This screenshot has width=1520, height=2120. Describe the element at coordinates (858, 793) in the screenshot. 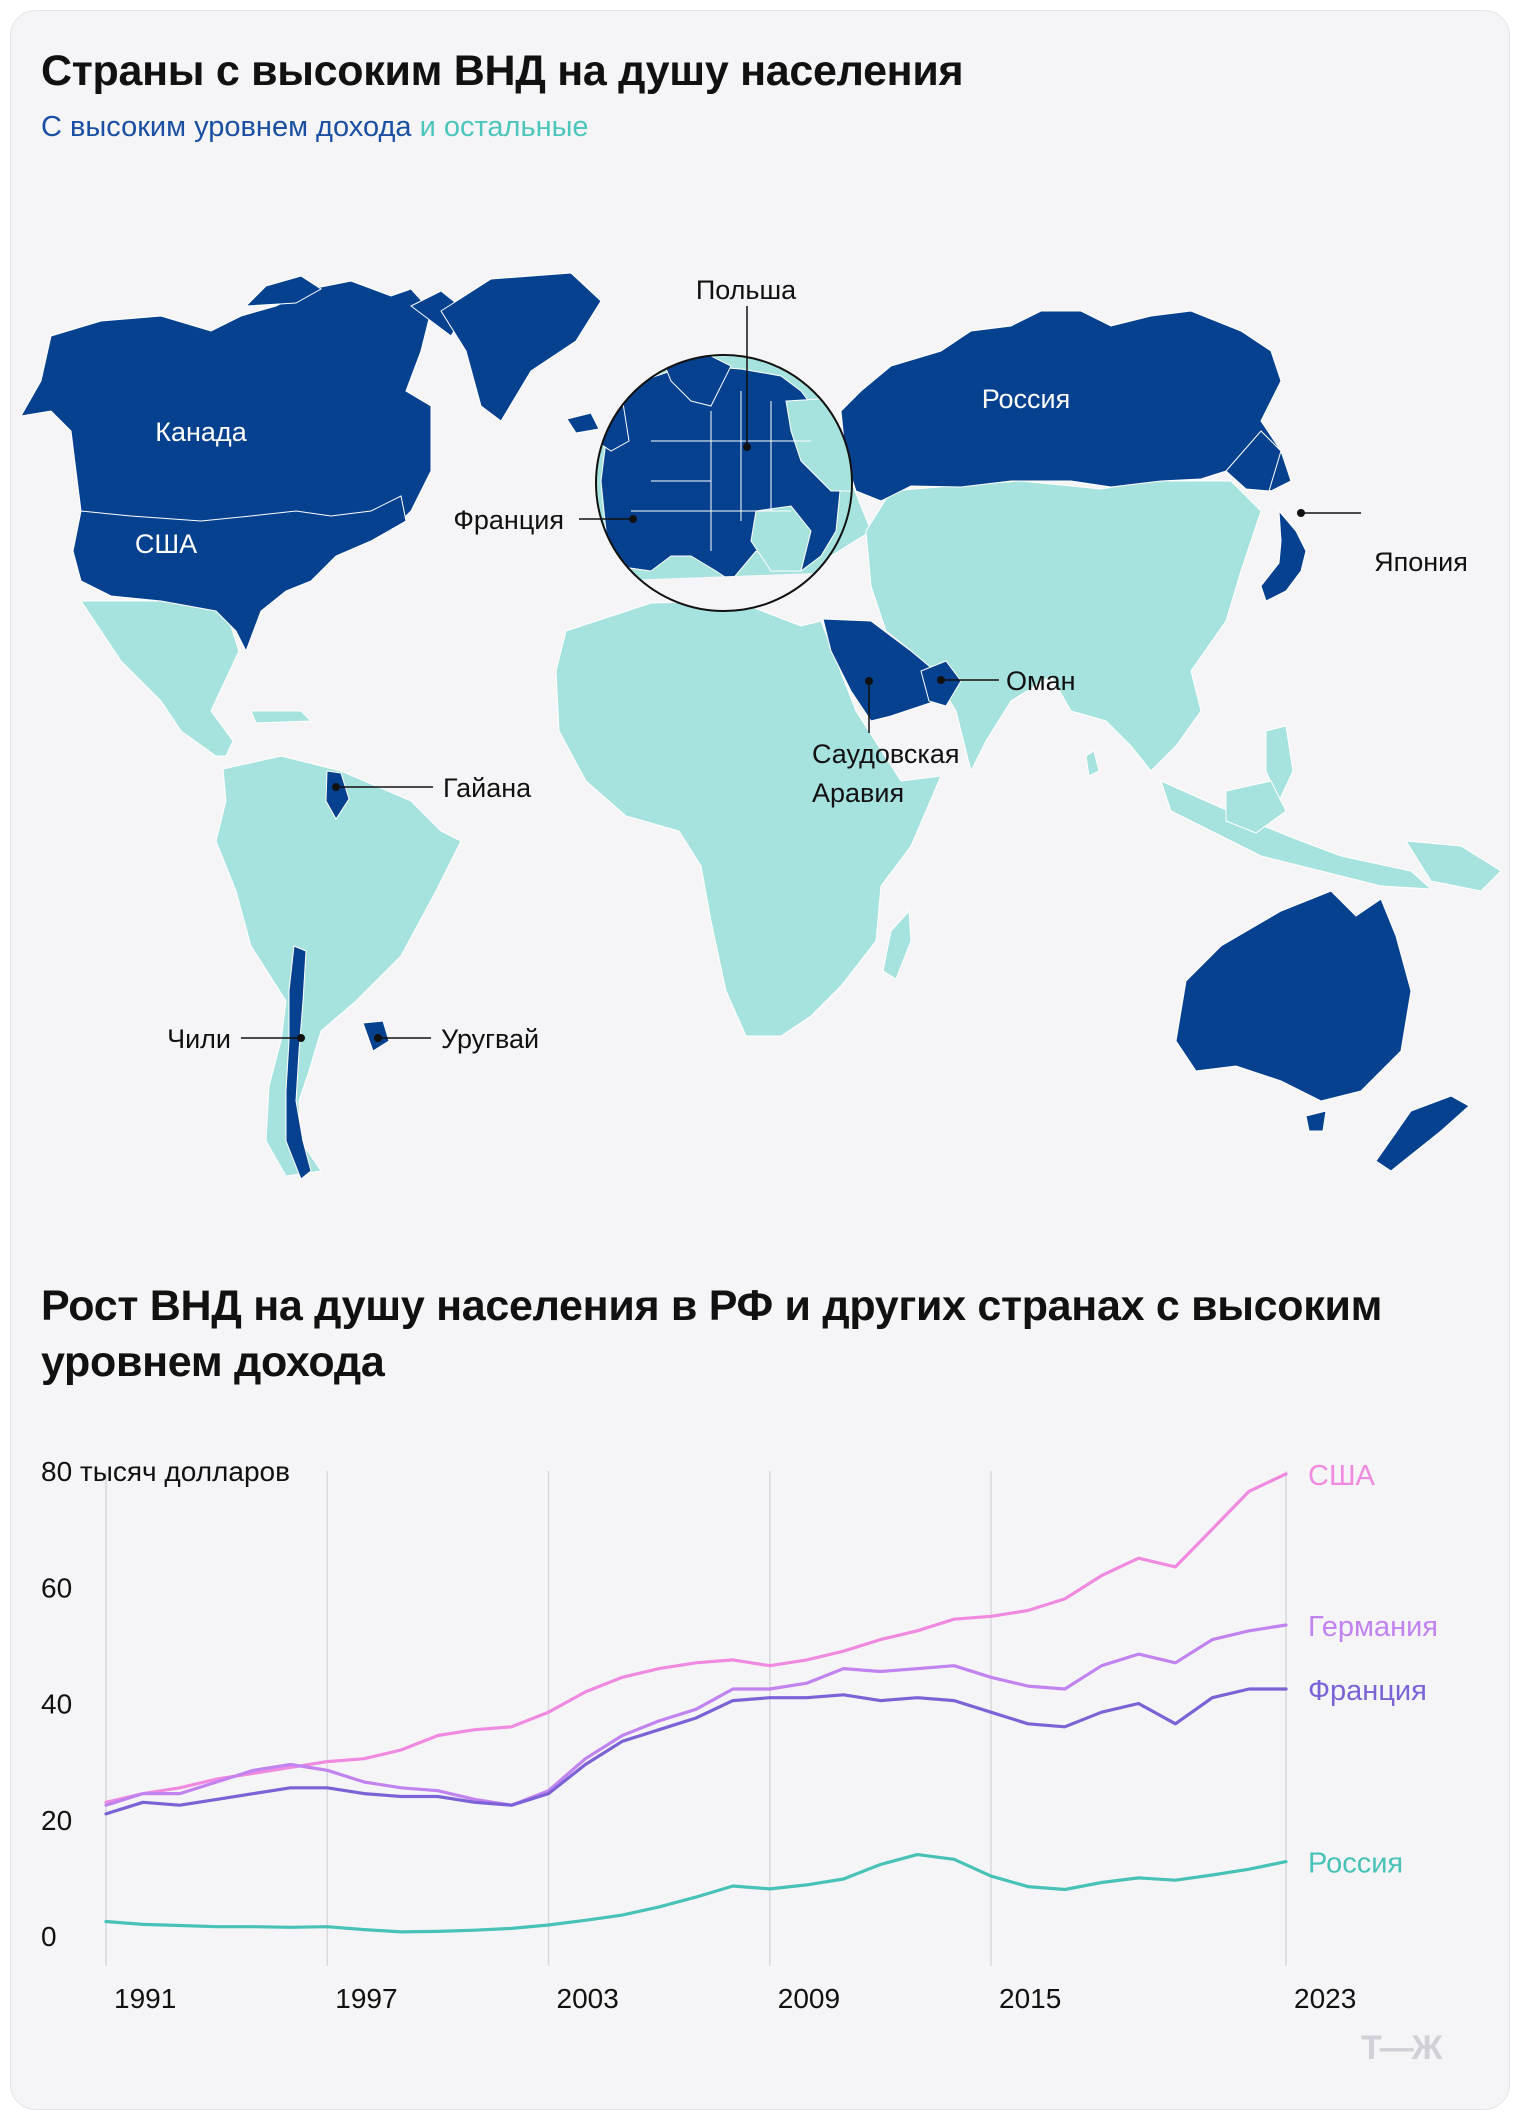

I see `label-saudi-line2: Аравия` at that location.